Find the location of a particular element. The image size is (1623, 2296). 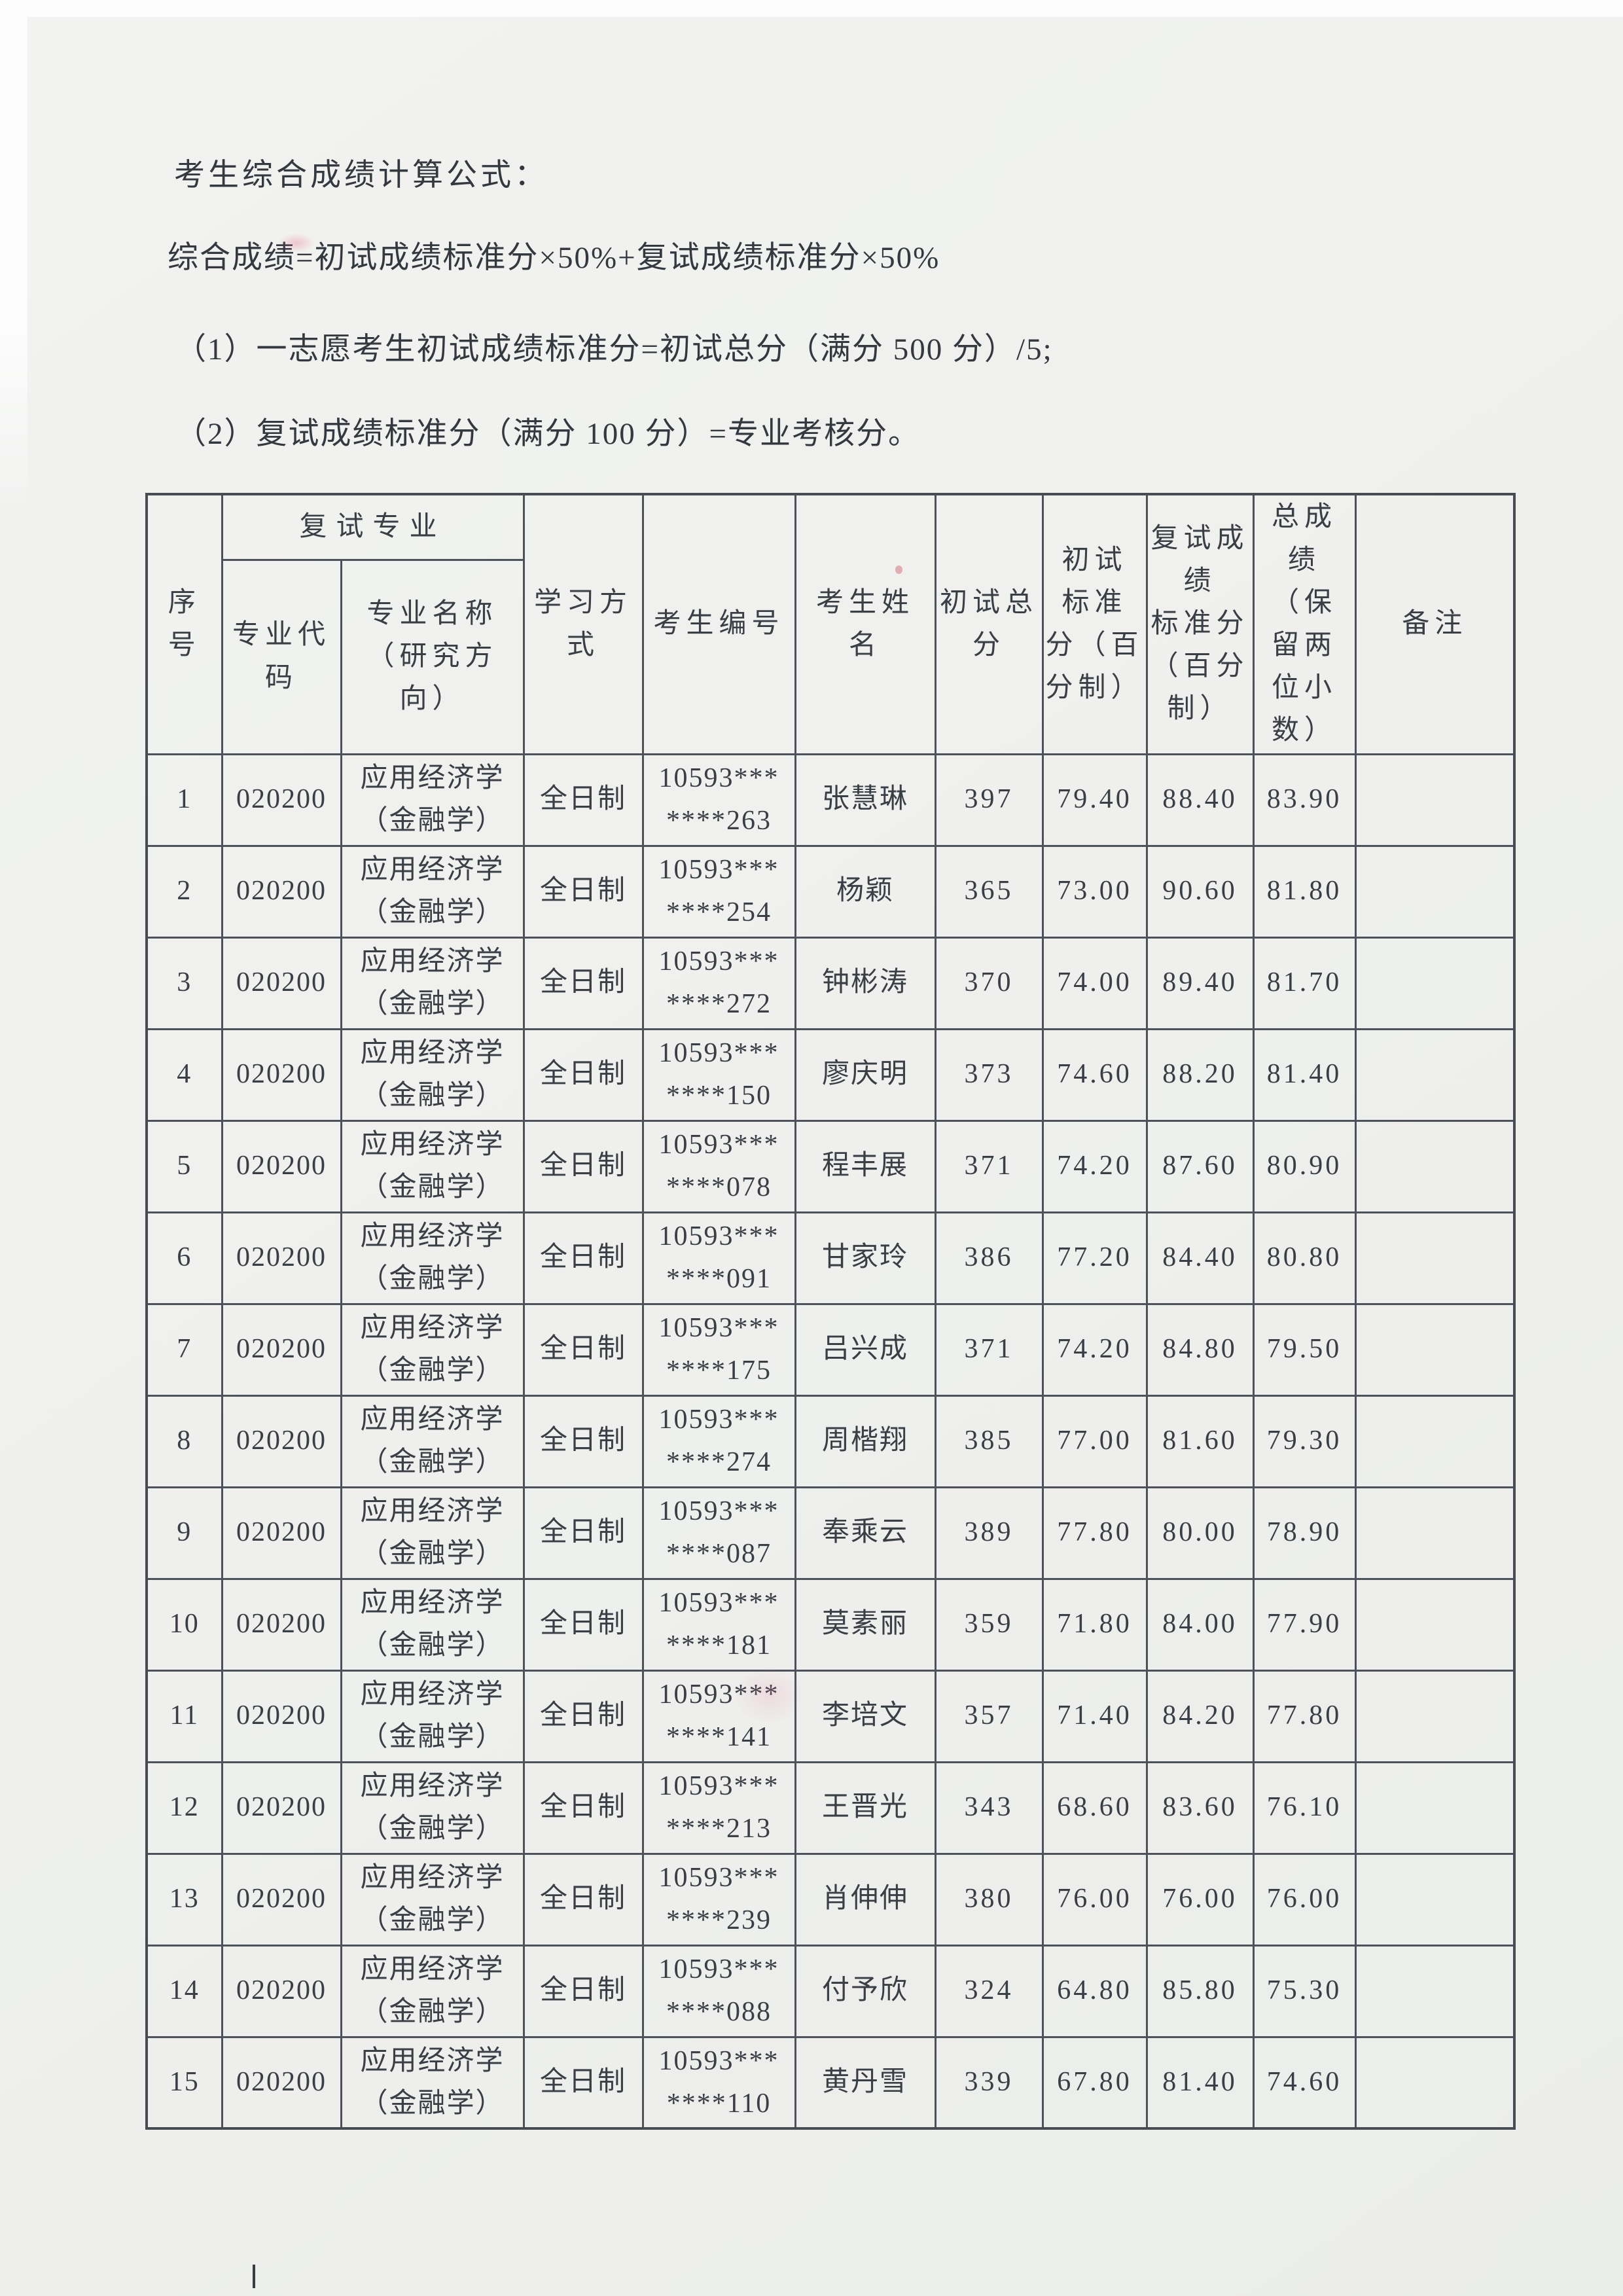

cell-initial-total: 357 is located at coordinates (989, 1716).